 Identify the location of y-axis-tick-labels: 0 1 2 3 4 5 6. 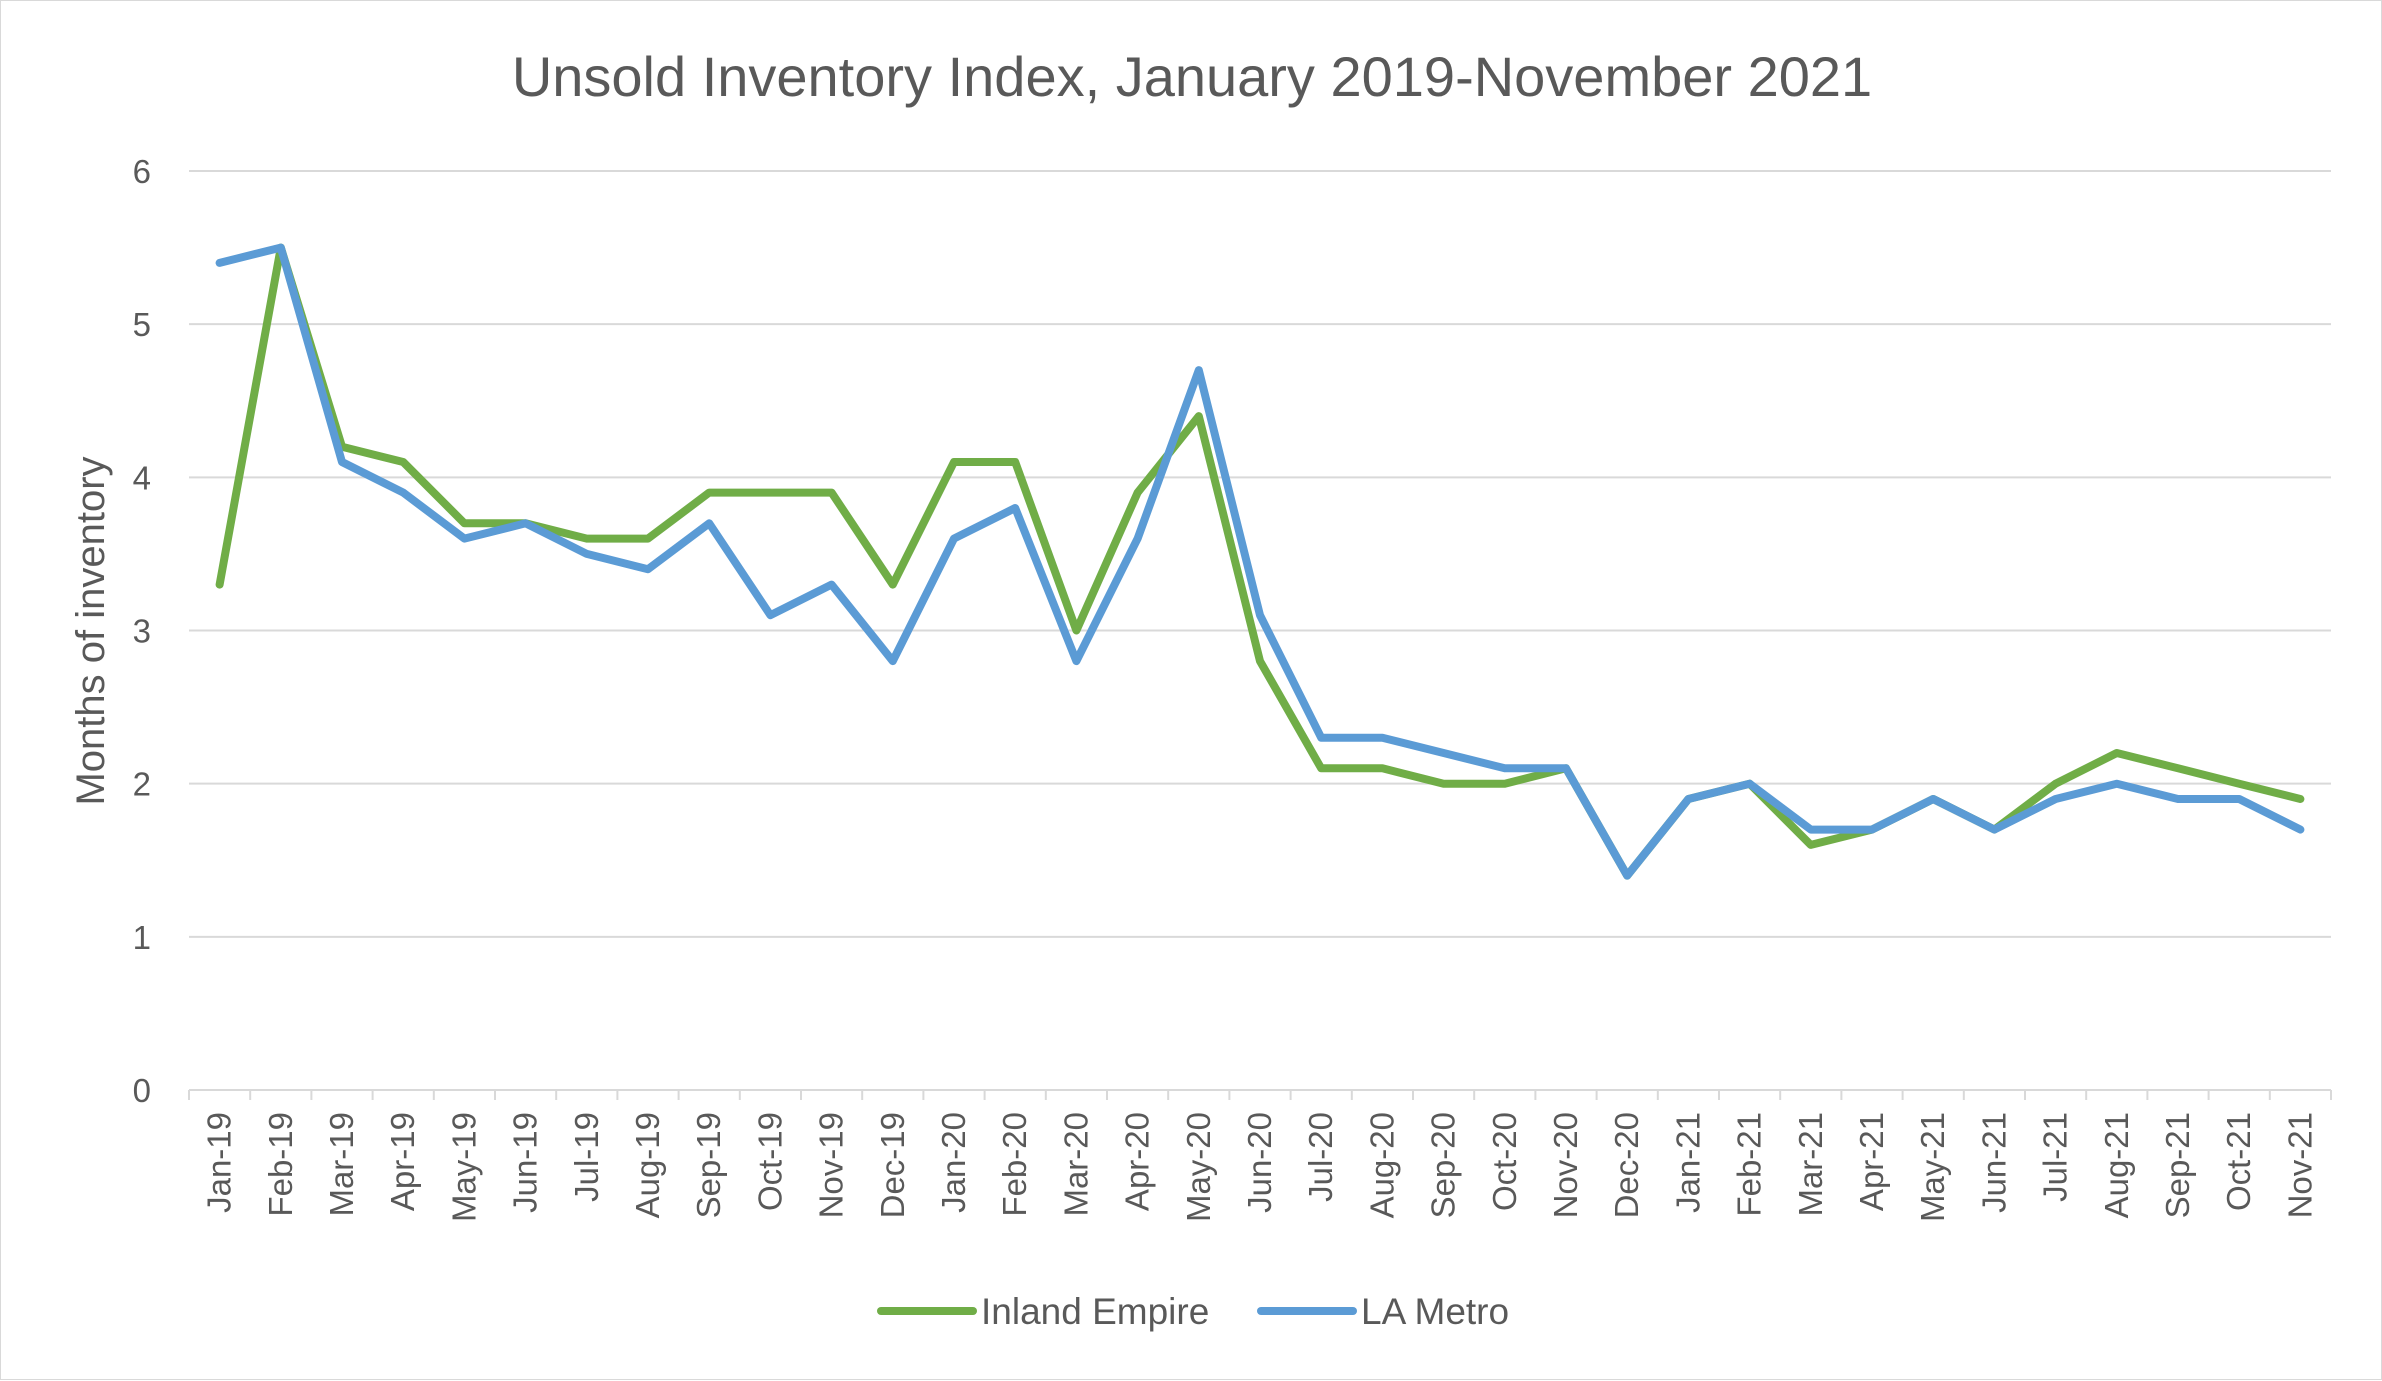
(142, 631).